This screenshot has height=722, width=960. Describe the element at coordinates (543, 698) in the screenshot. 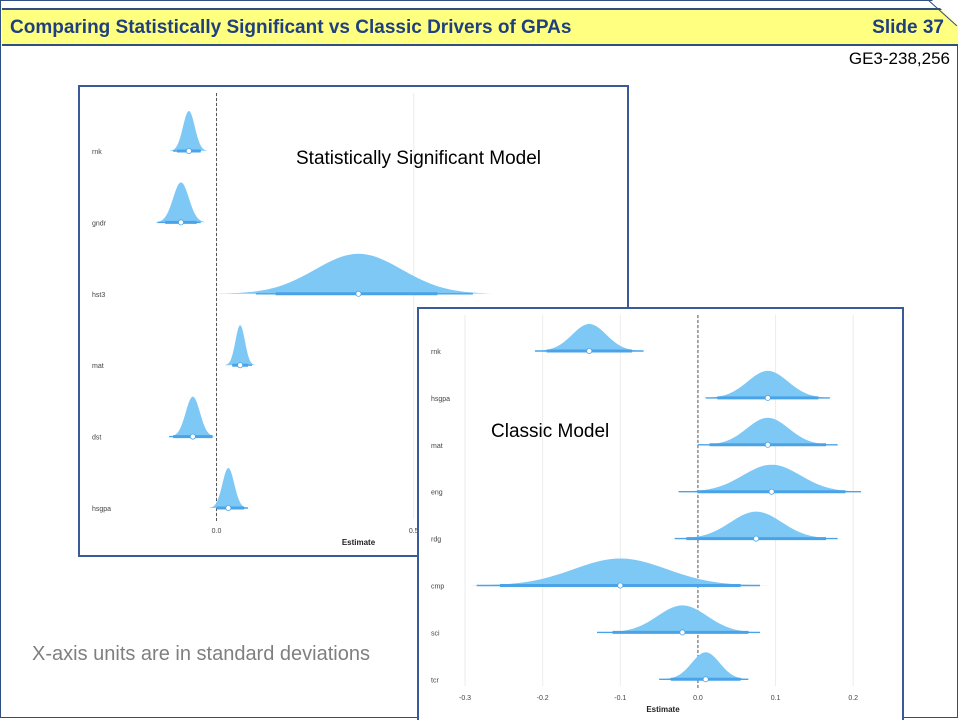

I see `x-tick-label: -0.2` at that location.